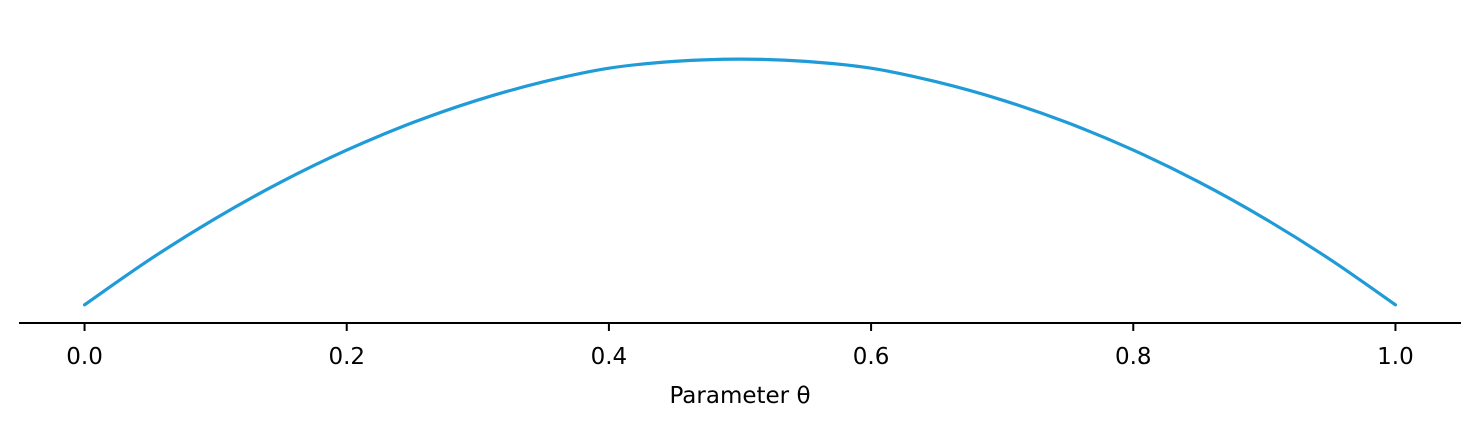  I want to click on x-axis-label: Parameter θ, so click(739, 396).